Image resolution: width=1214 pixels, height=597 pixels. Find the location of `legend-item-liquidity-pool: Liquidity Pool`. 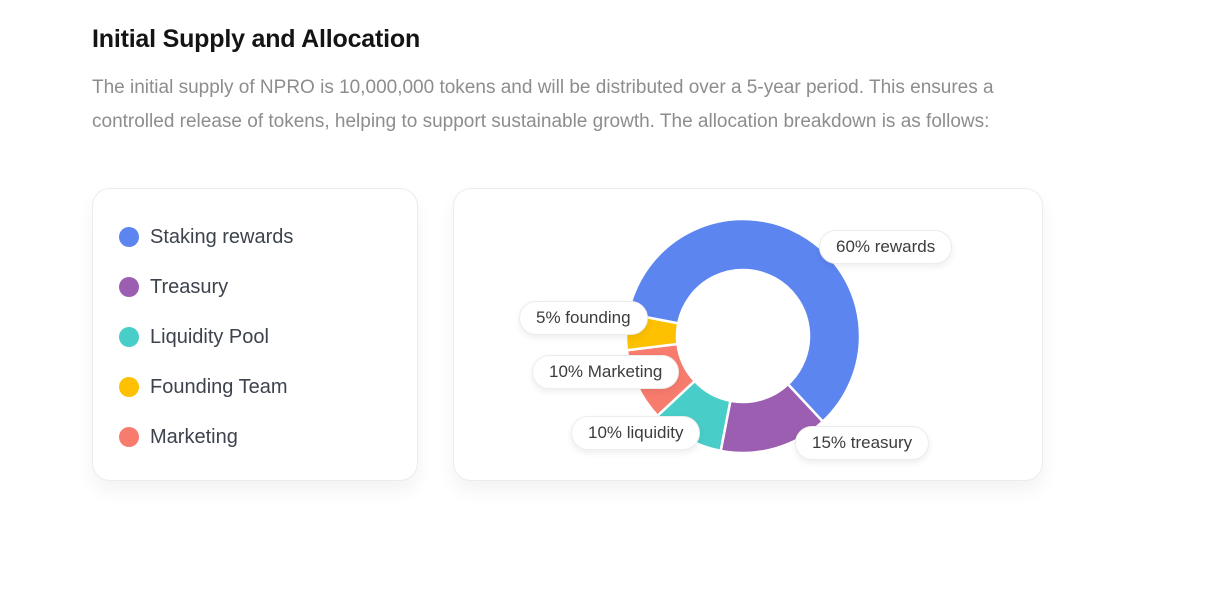

legend-item-liquidity-pool: Liquidity Pool is located at coordinates (268, 337).